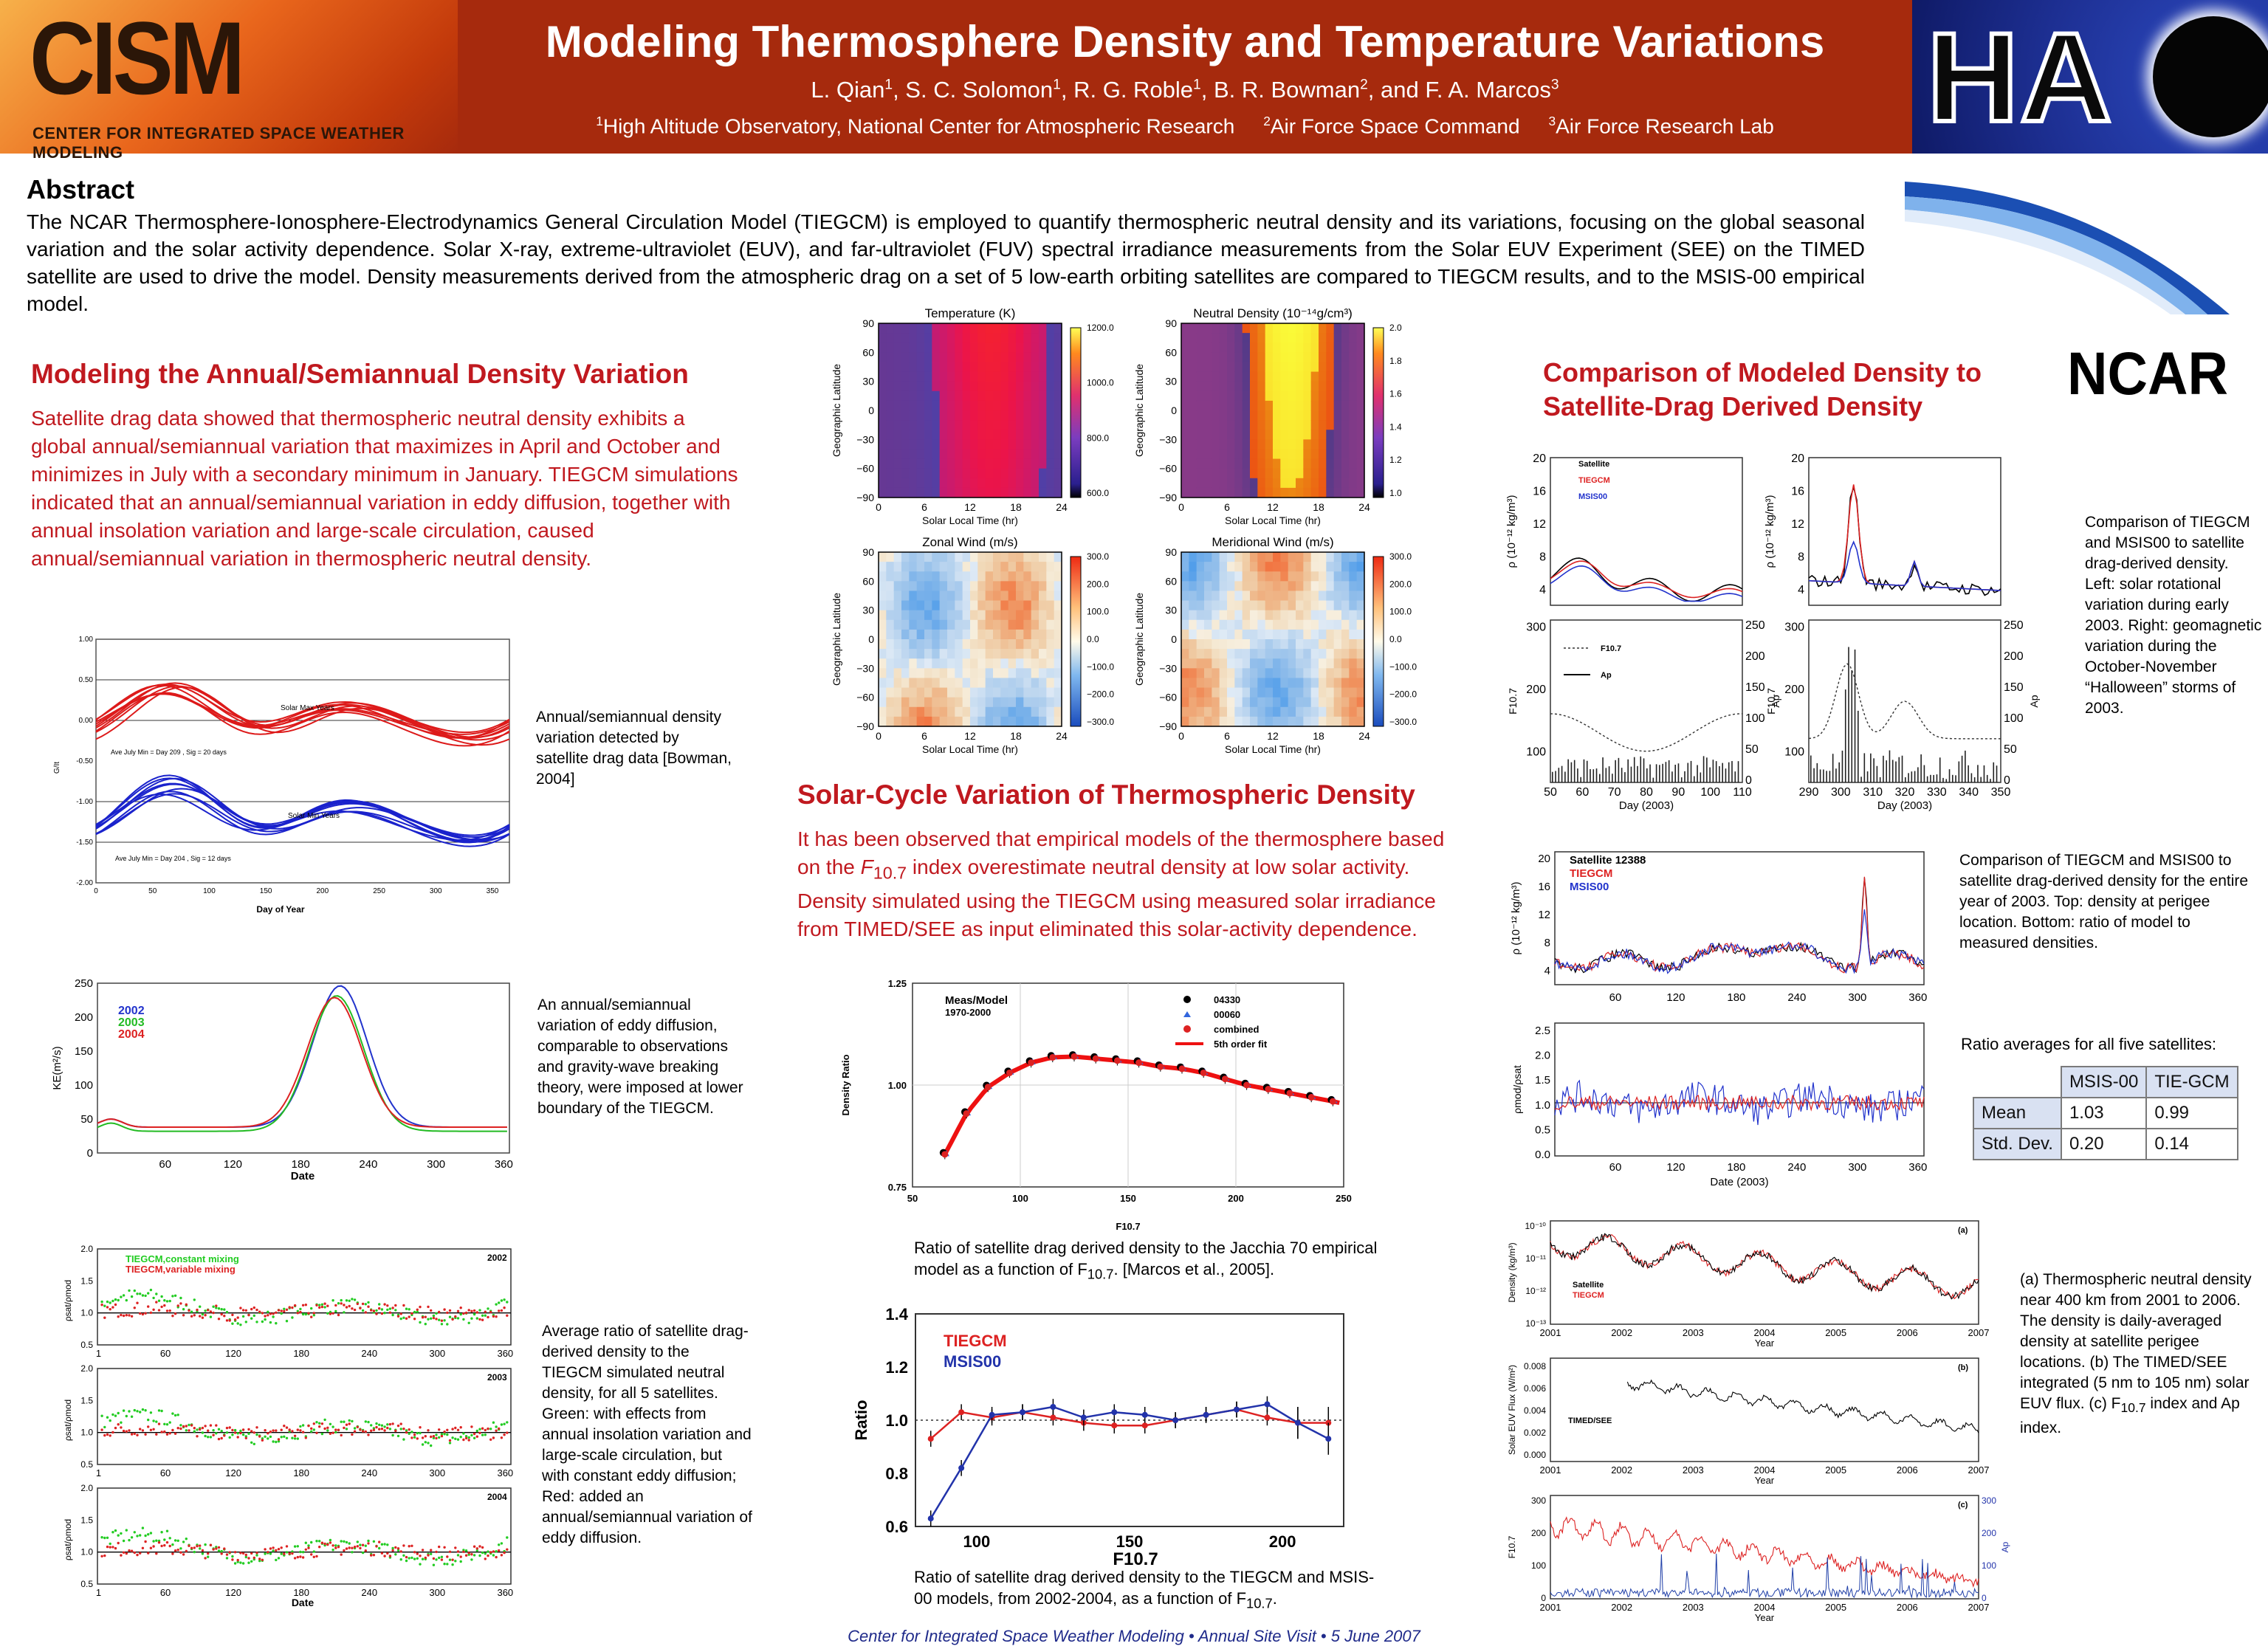 The height and width of the screenshot is (1649, 2268). What do you see at coordinates (879, 507) in the screenshot?
I see `tick-label: 0` at bounding box center [879, 507].